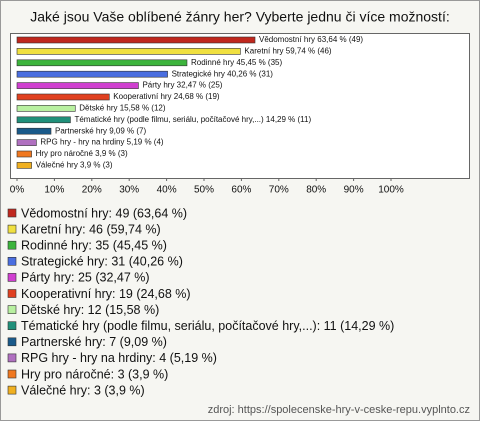 Image resolution: width=480 pixels, height=421 pixels. What do you see at coordinates (17, 190) in the screenshot?
I see `x-tick-label: 0%` at bounding box center [17, 190].